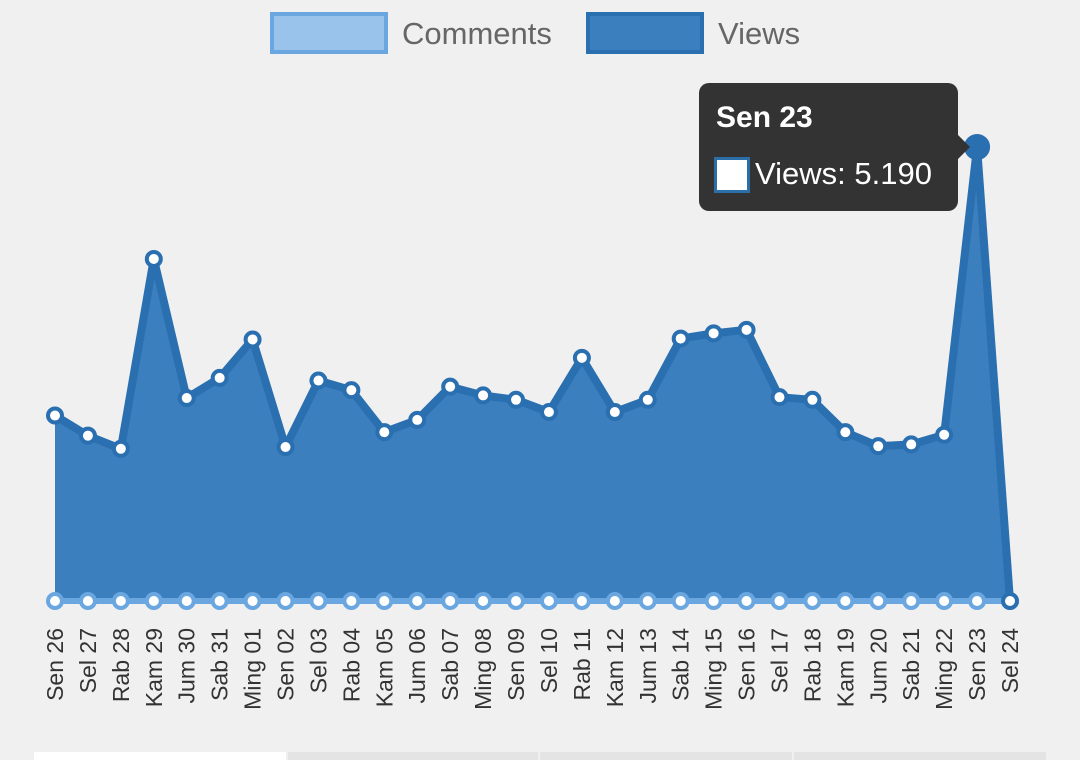 The height and width of the screenshot is (760, 1080). I want to click on x-tick-label: Sel 10, so click(549, 660).